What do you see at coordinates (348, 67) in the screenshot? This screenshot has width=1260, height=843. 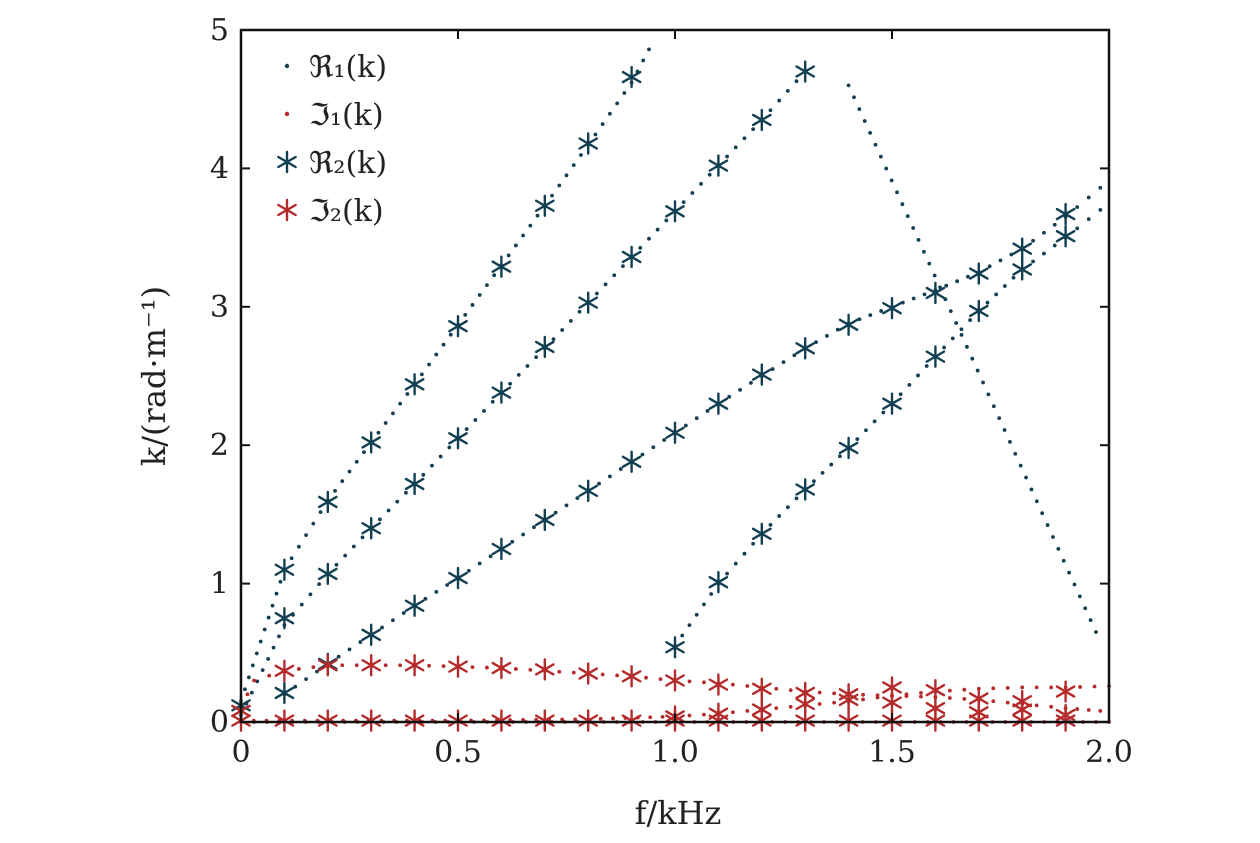 I see `legend-label: ℜ₁(k)` at bounding box center [348, 67].